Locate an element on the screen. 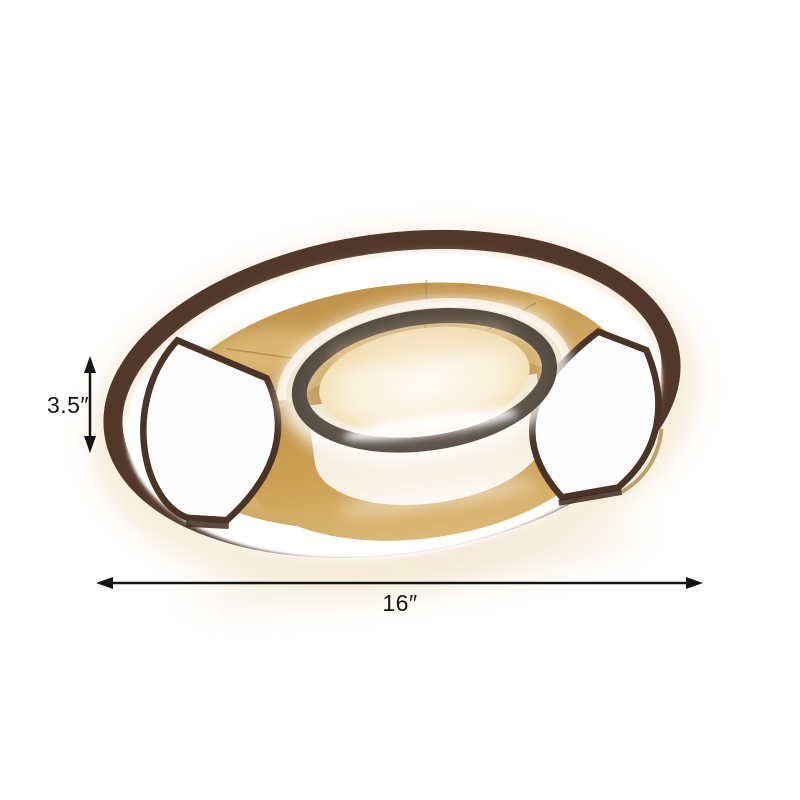  height-dimension: 3.5″ is located at coordinates (71, 404).